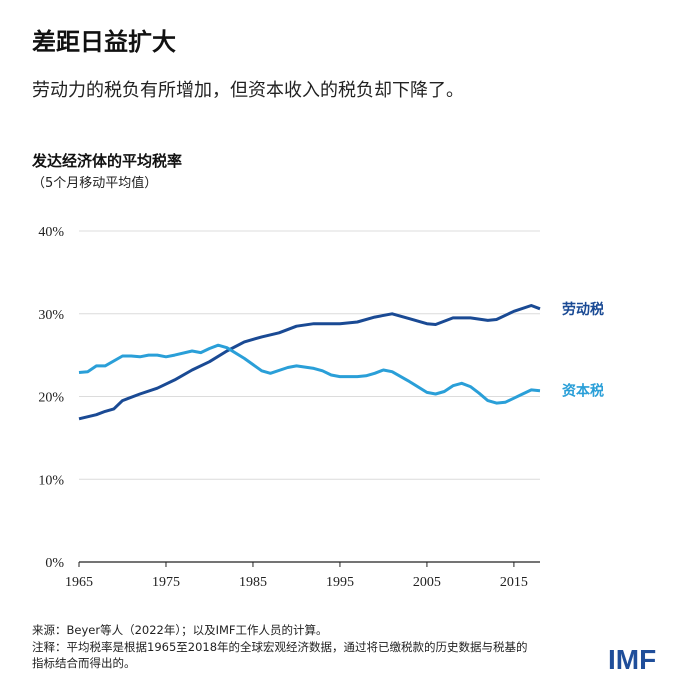 Image resolution: width=700 pixels, height=700 pixels. What do you see at coordinates (340, 582) in the screenshot?
I see `x-tick-label: 1995` at bounding box center [340, 582].